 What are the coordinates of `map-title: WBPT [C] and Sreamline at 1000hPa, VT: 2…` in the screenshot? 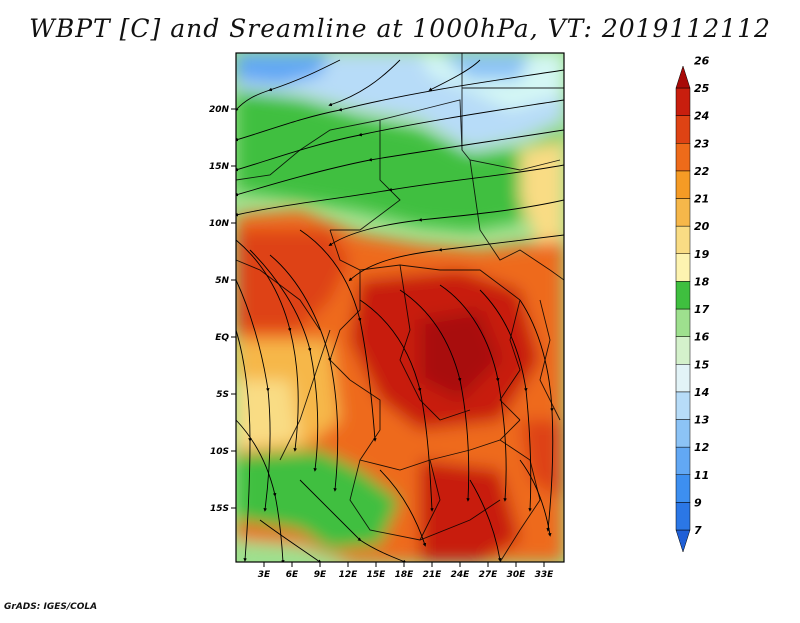 It's located at (400, 28).